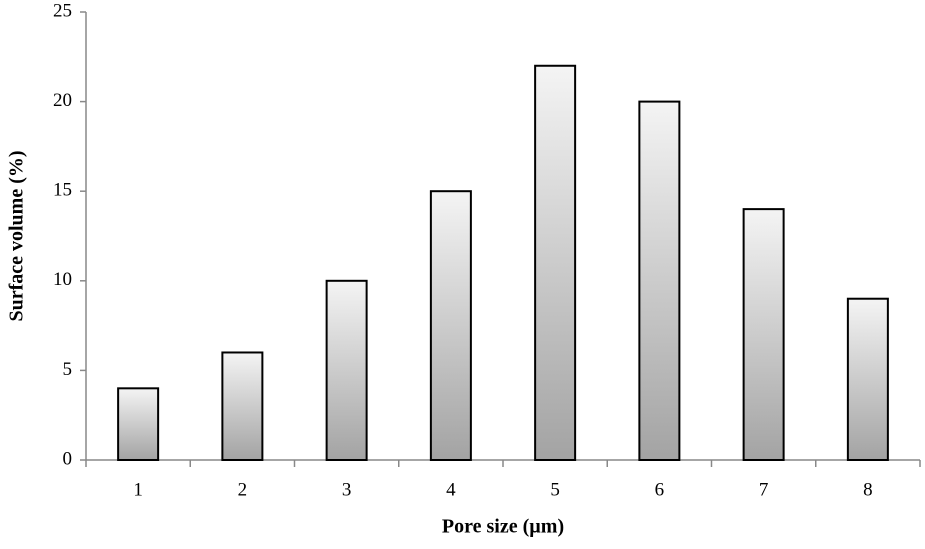 This screenshot has width=925, height=549. Describe the element at coordinates (660, 489) in the screenshot. I see `x-tick-label: 6` at that location.